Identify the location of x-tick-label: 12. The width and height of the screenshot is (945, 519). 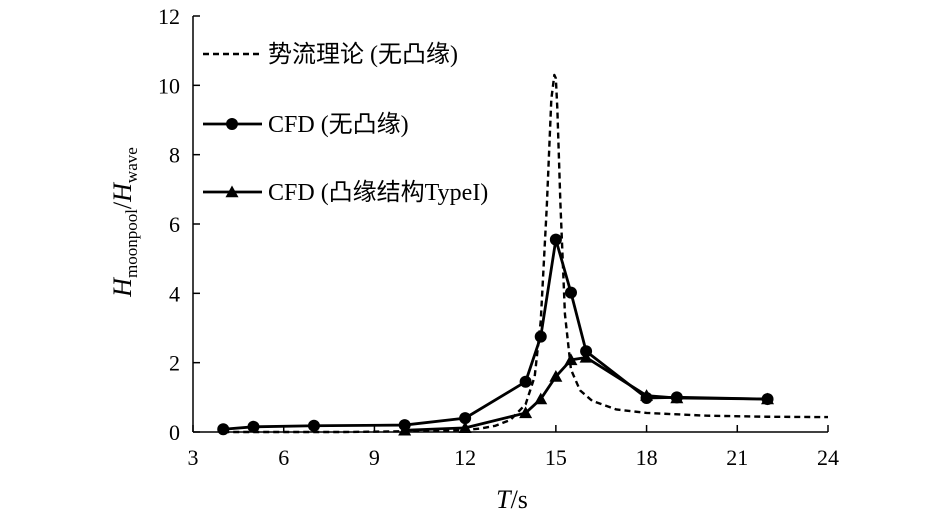
(465, 457).